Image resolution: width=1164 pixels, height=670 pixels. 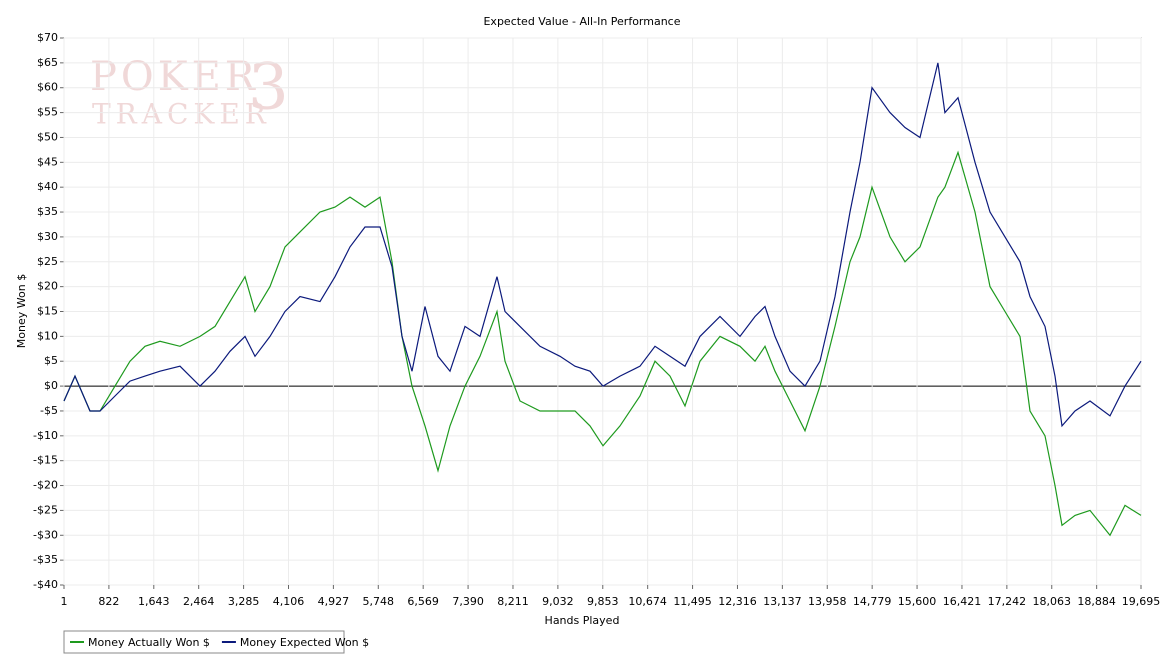 I want to click on y-tick-label: -$10, so click(x=45, y=435).